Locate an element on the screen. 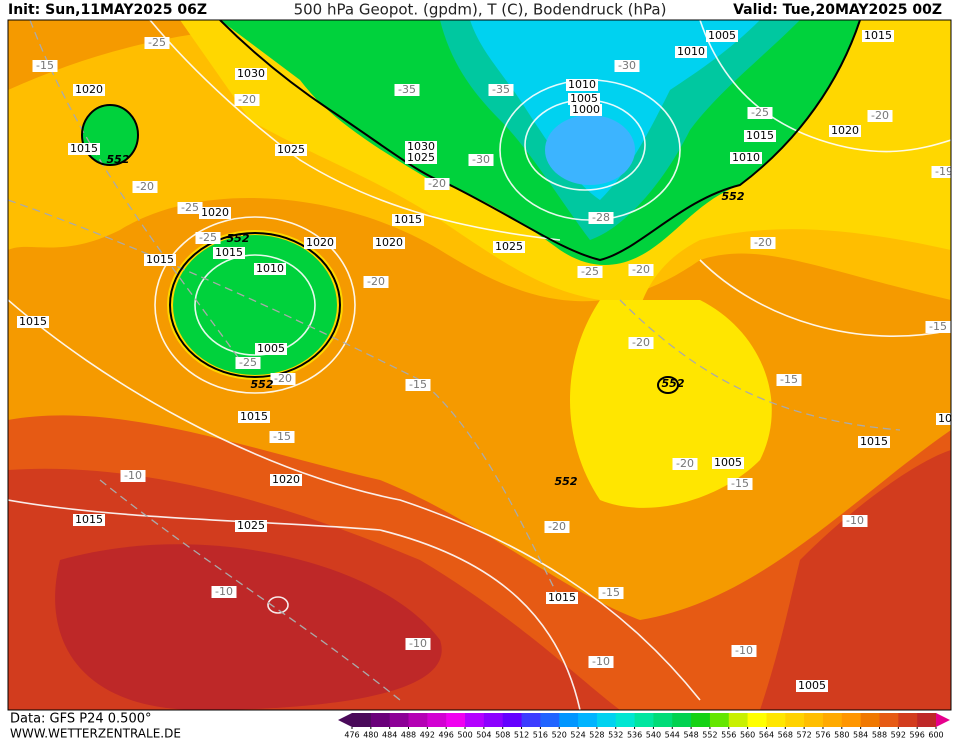 This screenshot has height=745, width=959. valid-time: Valid: Tue,20MAY2025 00Z is located at coordinates (837, 10).